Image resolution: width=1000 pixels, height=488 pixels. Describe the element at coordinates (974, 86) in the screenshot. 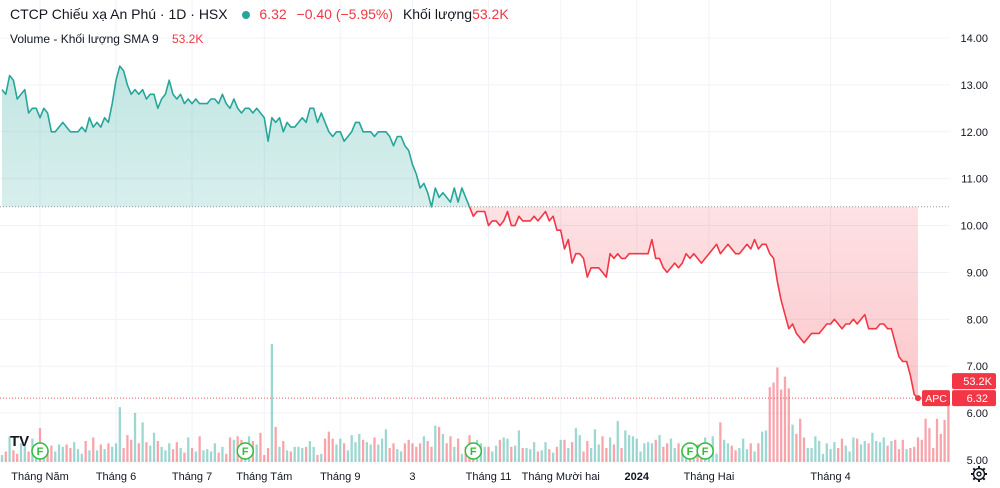

I see `price-tick-label: 13.00` at that location.